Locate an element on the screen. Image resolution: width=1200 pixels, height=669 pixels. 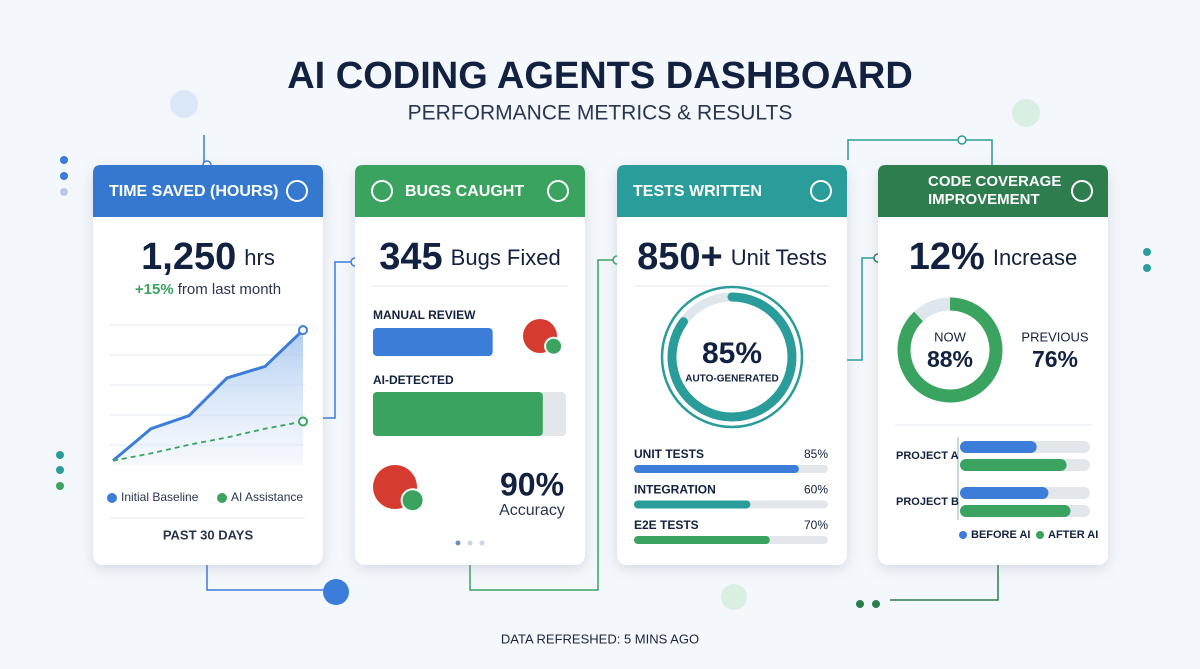
subtitle: PERFORMANCE METRICS & RESULTS is located at coordinates (600, 113).